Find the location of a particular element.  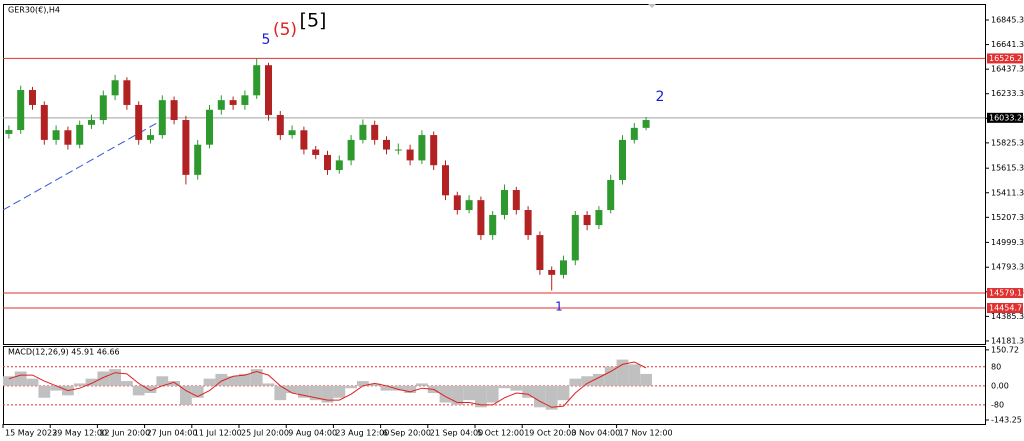

wave-label: [5] is located at coordinates (313, 21).